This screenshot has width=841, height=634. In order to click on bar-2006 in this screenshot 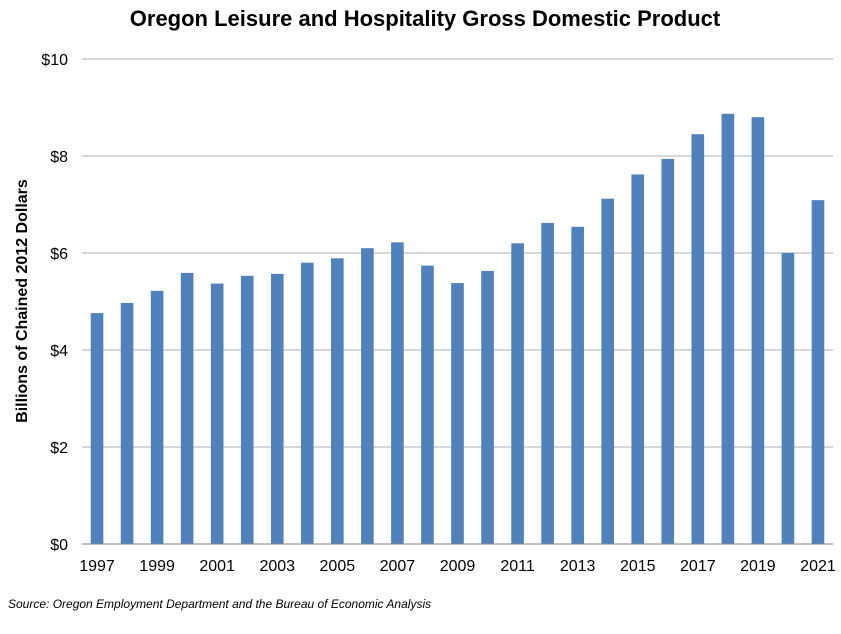, I will do `click(367, 396)`.